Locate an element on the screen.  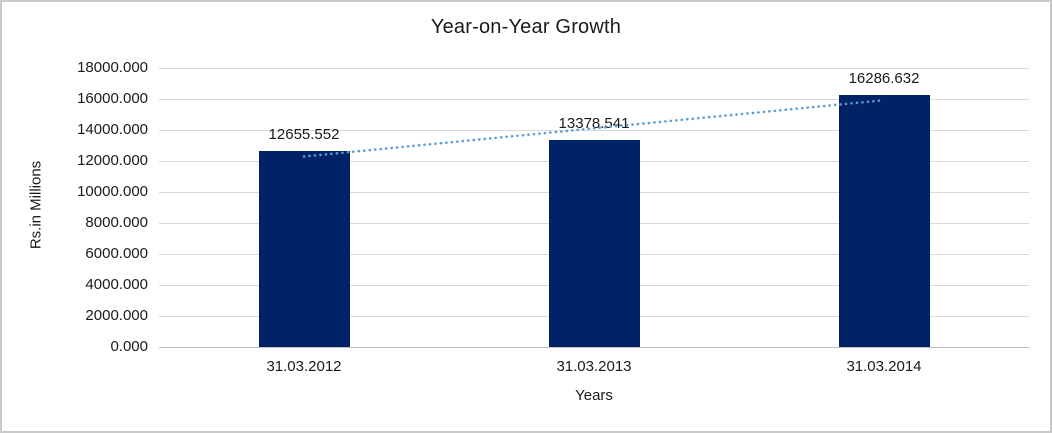
x-axis-title: Years is located at coordinates (594, 395).